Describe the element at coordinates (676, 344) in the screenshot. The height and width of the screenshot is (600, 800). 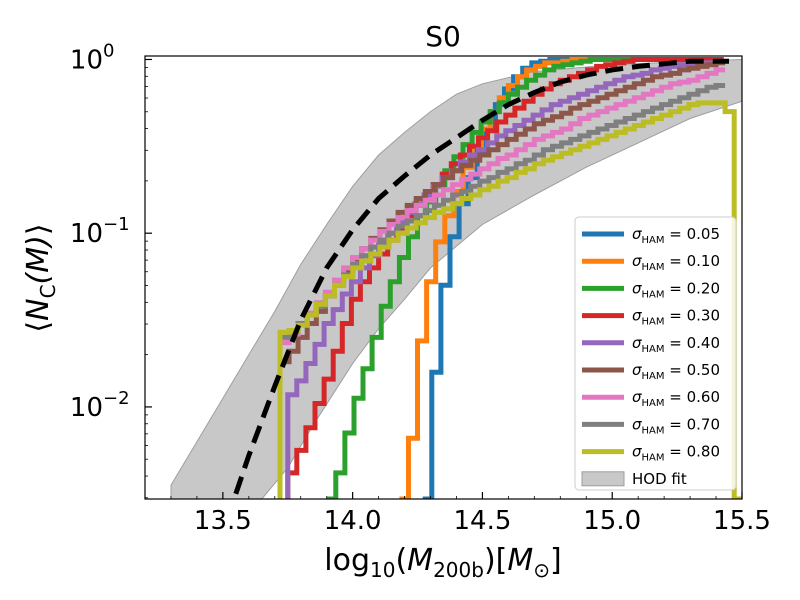
I see `legend-label: σHAM = 0.40` at that location.